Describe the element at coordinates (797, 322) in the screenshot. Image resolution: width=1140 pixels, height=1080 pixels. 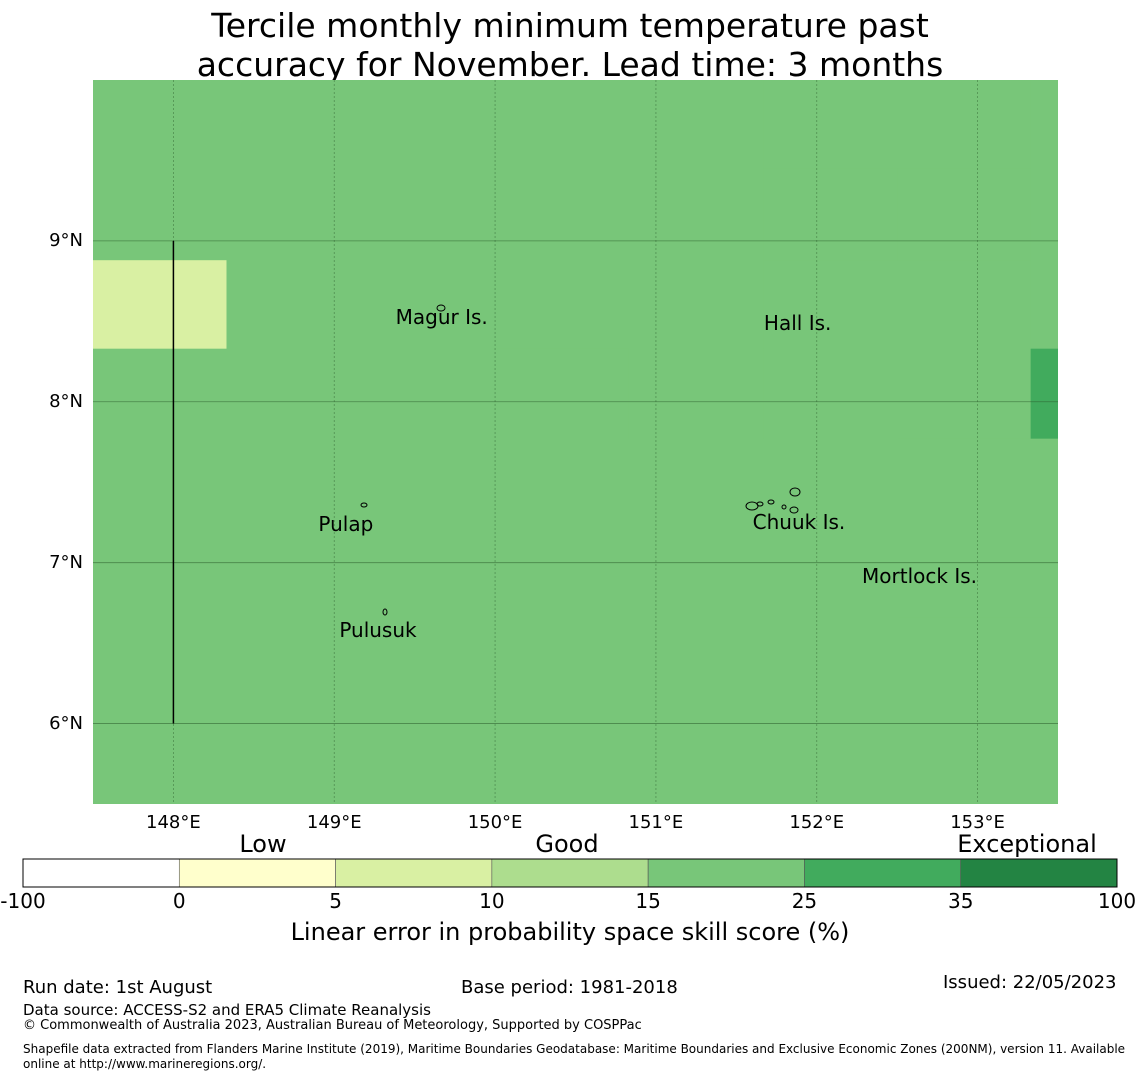
I see `place-label: Hall Is.` at that location.